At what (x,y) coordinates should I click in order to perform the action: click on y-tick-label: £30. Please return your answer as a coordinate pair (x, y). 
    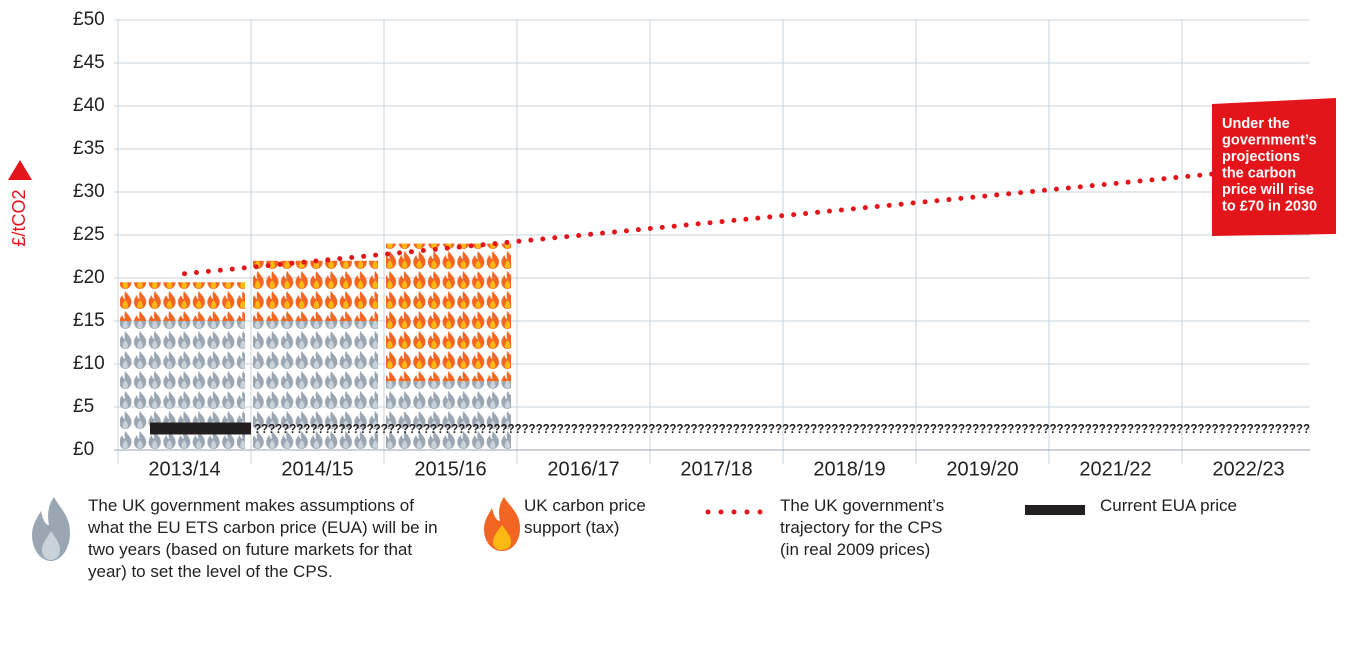
    Looking at the image, I should click on (89, 191).